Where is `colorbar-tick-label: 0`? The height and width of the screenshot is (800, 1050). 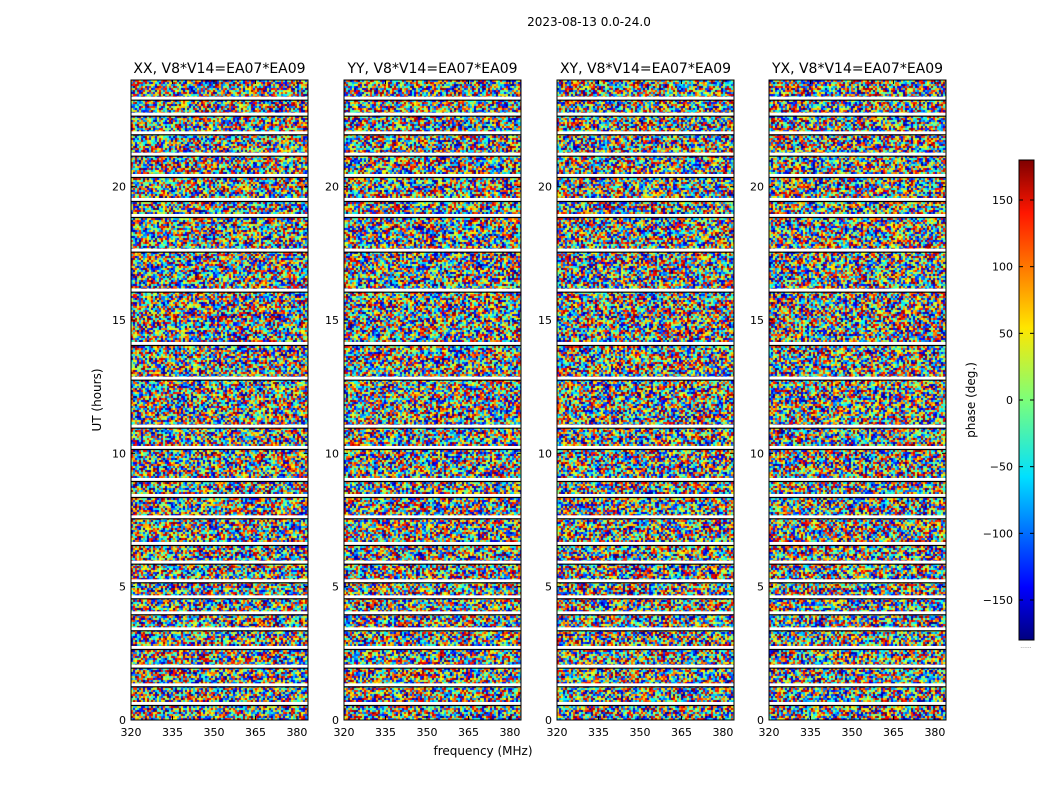
colorbar-tick-label: 0 is located at coordinates (1009, 400).